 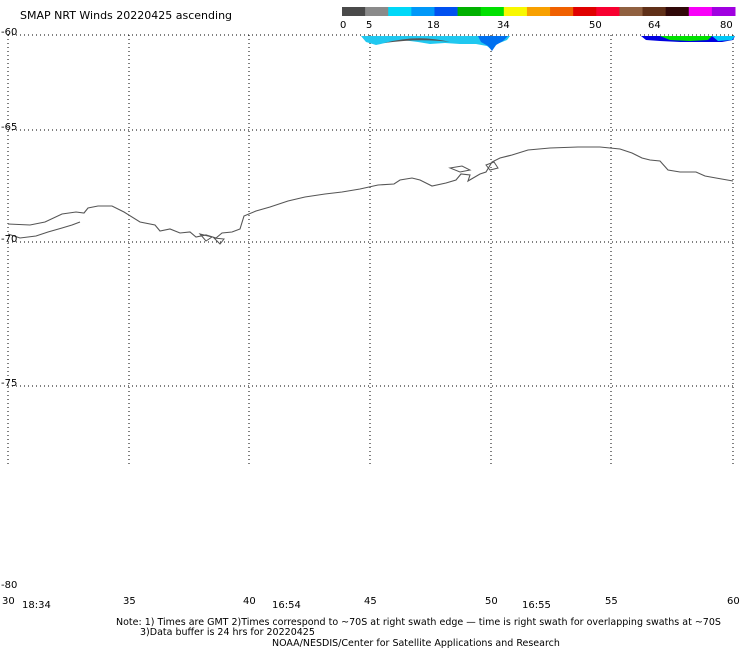 What do you see at coordinates (9, 32) in the screenshot?
I see `latitude-label: -60` at bounding box center [9, 32].